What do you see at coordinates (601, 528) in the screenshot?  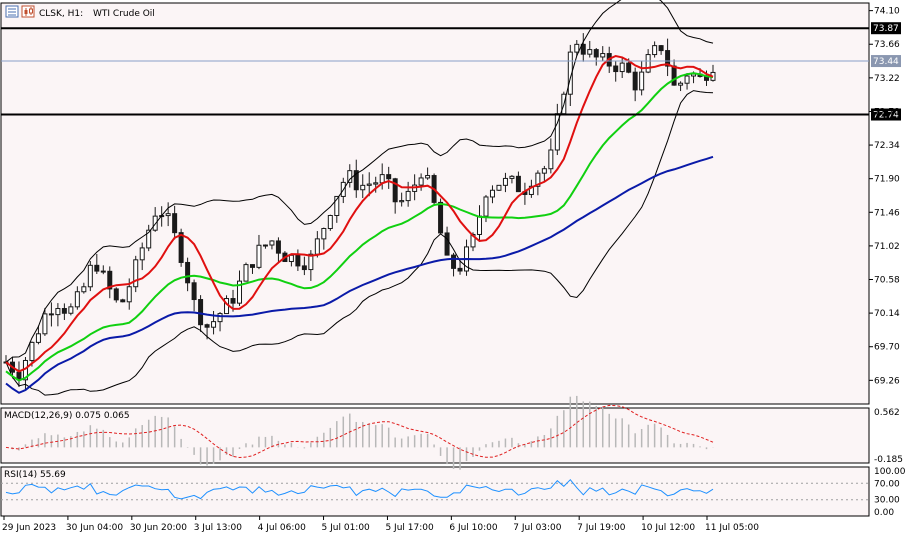 I see `time-tick-label: 7 Jul 19:00` at bounding box center [601, 528].